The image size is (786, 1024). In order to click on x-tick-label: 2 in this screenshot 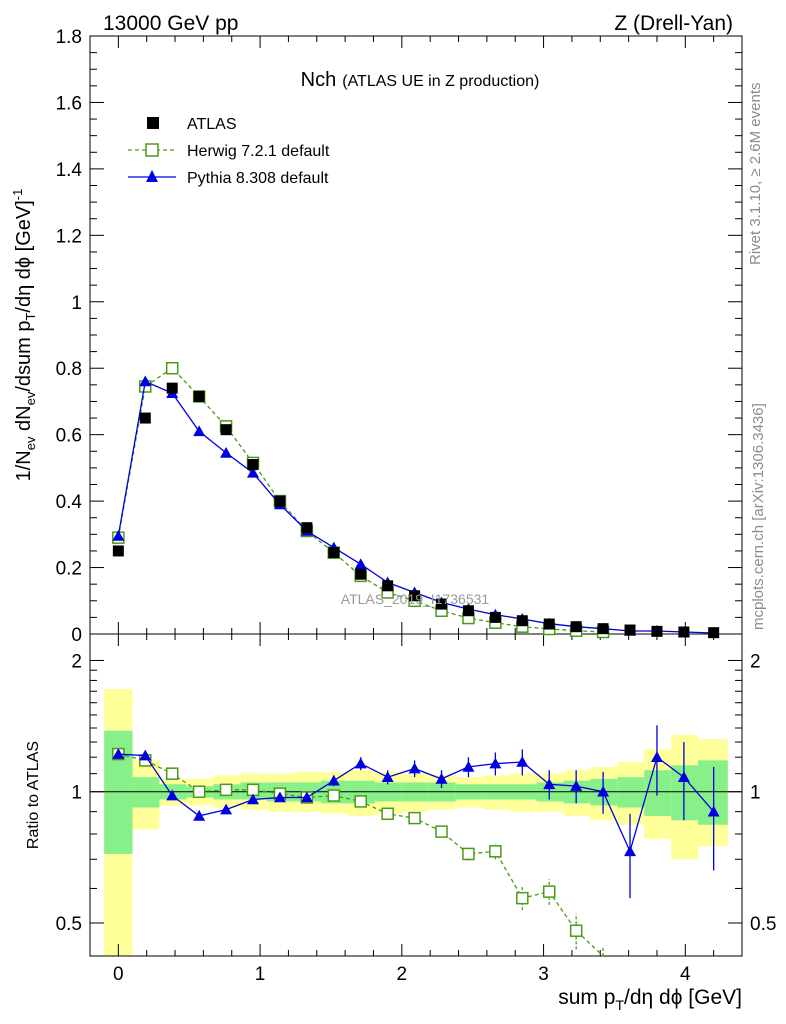, I will do `click(402, 974)`.